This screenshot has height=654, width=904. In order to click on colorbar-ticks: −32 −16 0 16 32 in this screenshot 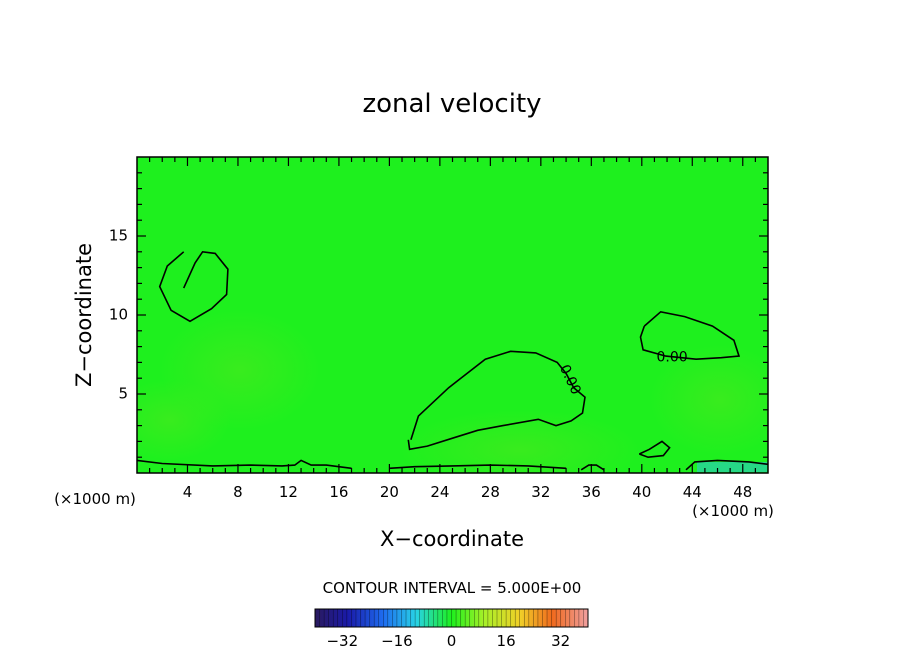, I will do `click(448, 641)`.